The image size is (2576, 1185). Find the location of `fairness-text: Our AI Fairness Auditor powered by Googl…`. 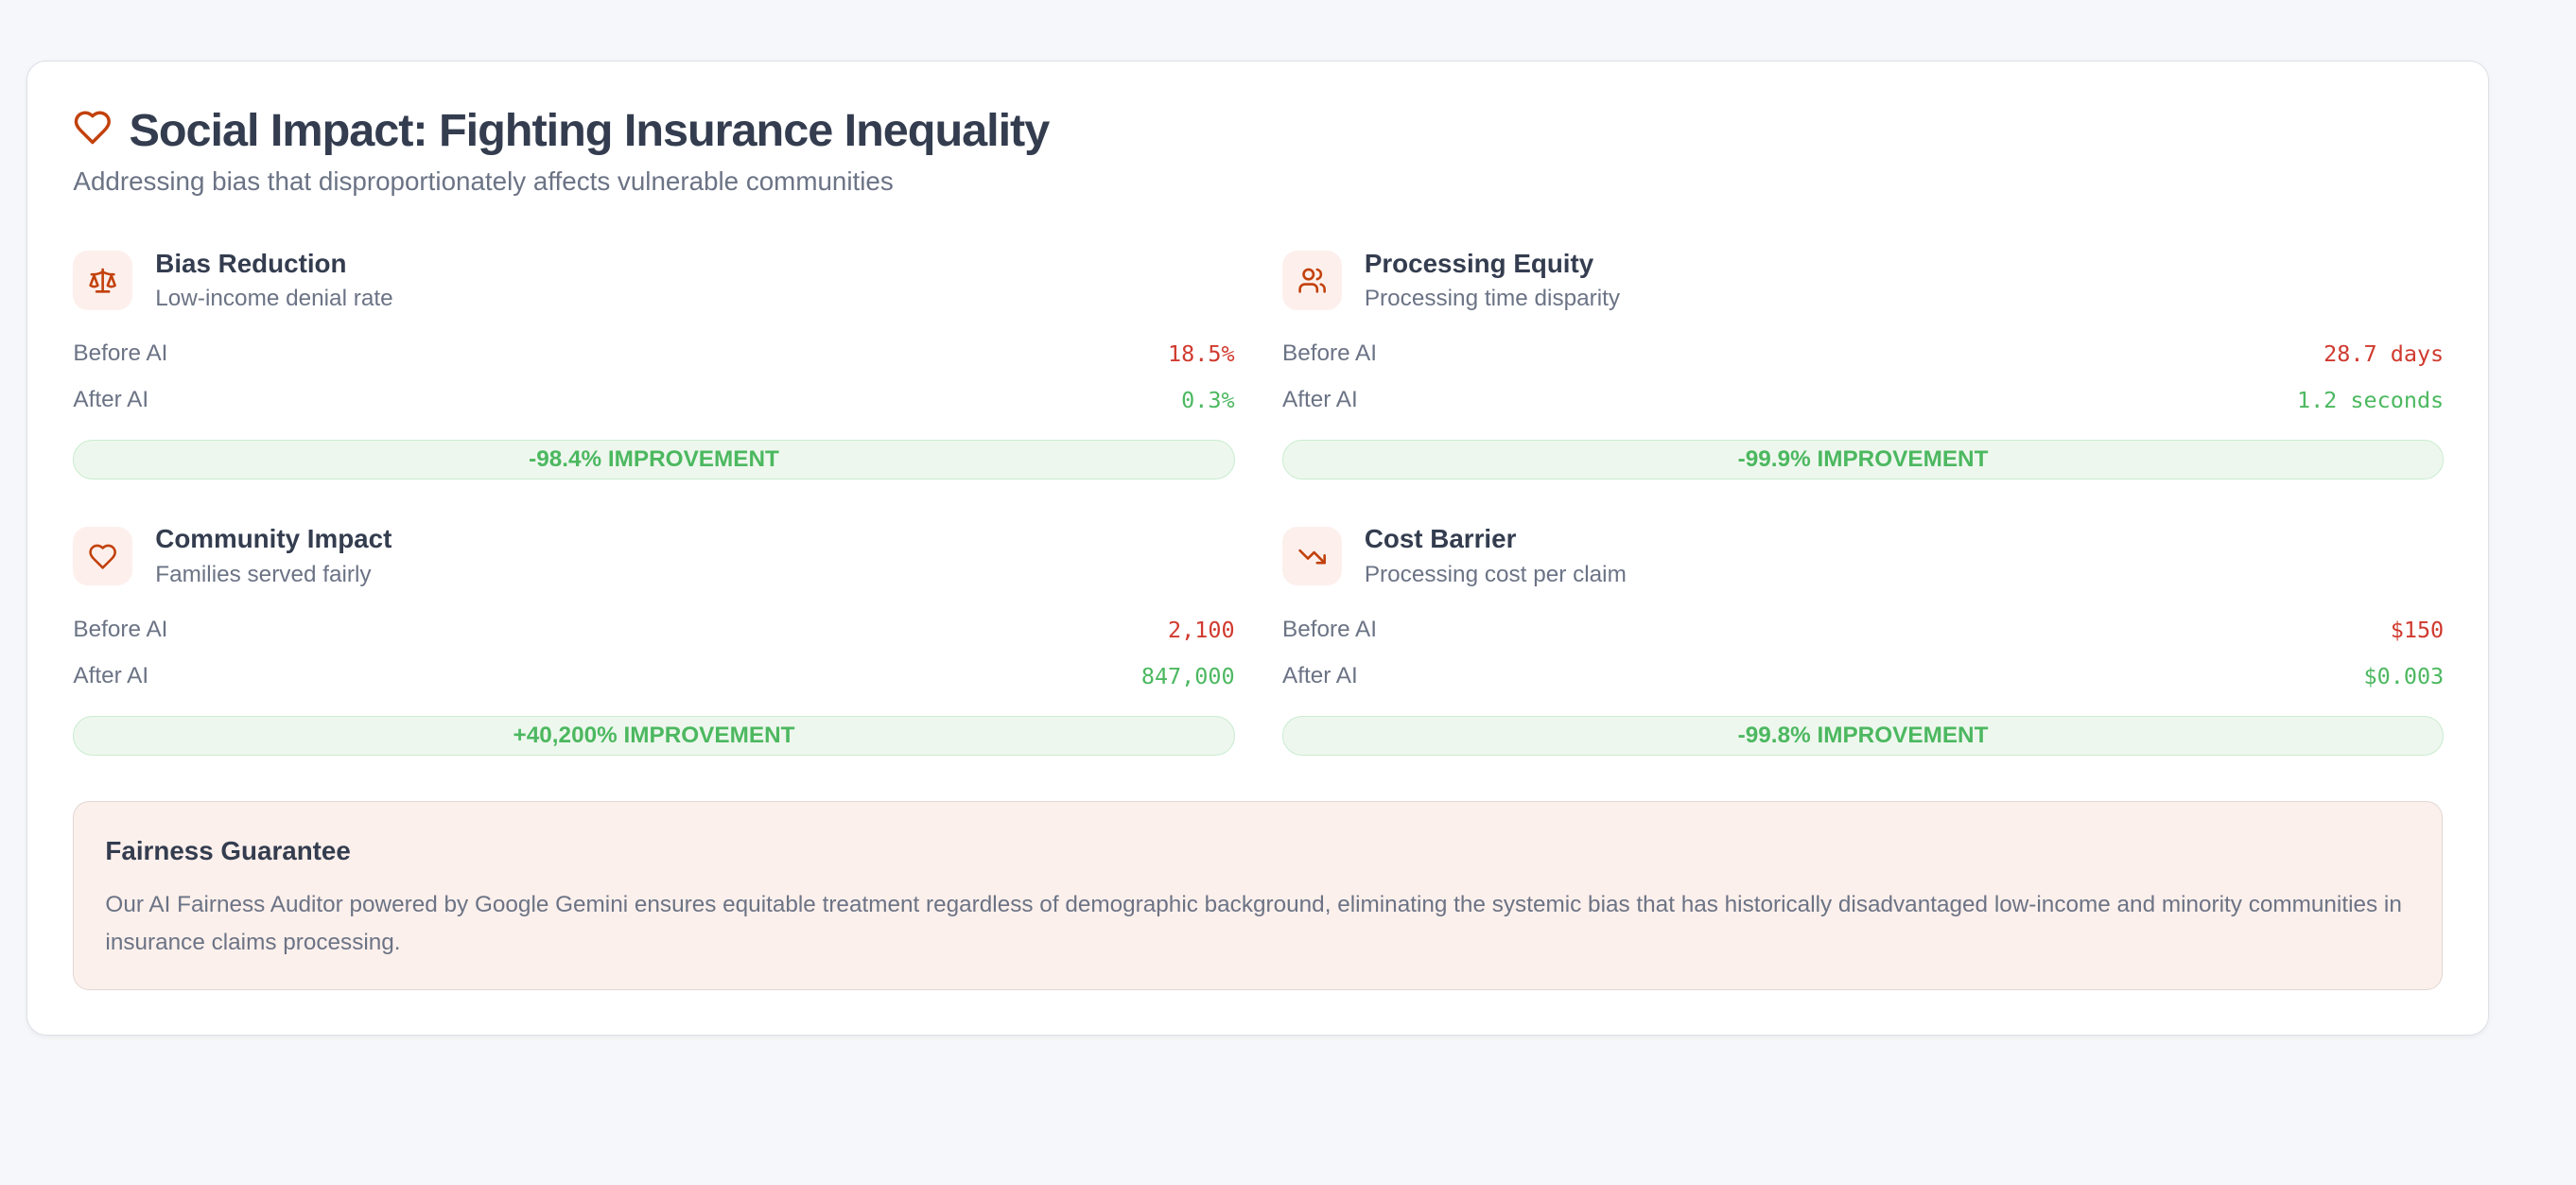

fairness-text: Our AI Fairness Auditor powered by Googl… is located at coordinates (1253, 923).